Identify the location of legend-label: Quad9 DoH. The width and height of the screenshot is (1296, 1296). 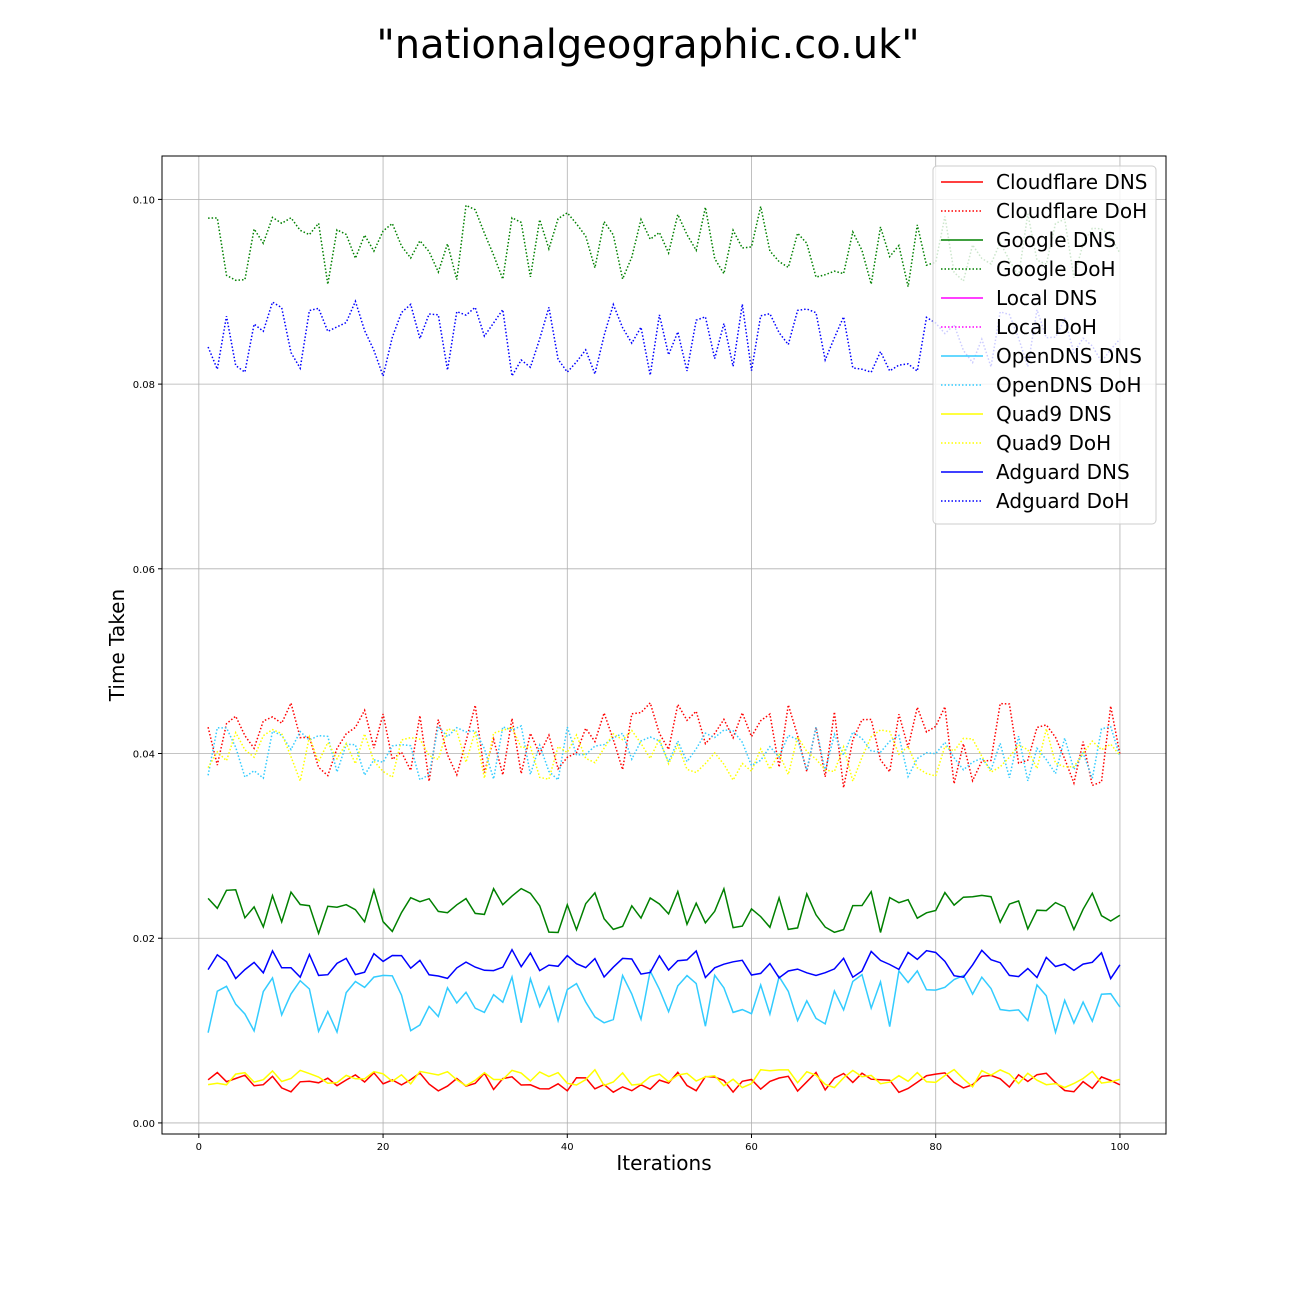
(1053, 443).